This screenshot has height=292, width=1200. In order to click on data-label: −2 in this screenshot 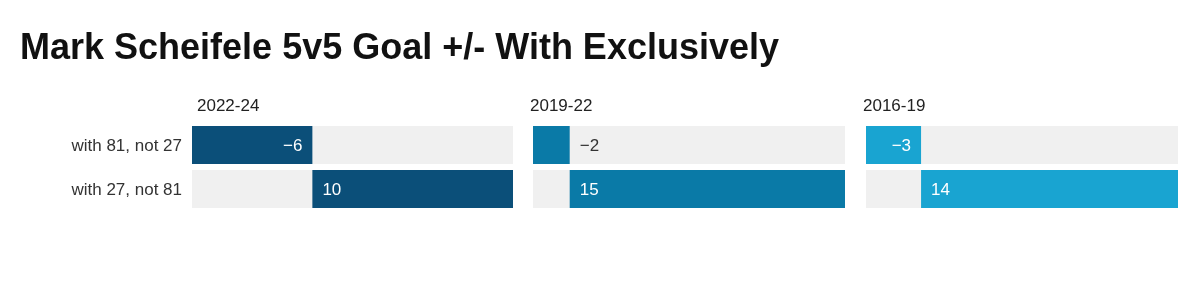, I will do `click(589, 145)`.